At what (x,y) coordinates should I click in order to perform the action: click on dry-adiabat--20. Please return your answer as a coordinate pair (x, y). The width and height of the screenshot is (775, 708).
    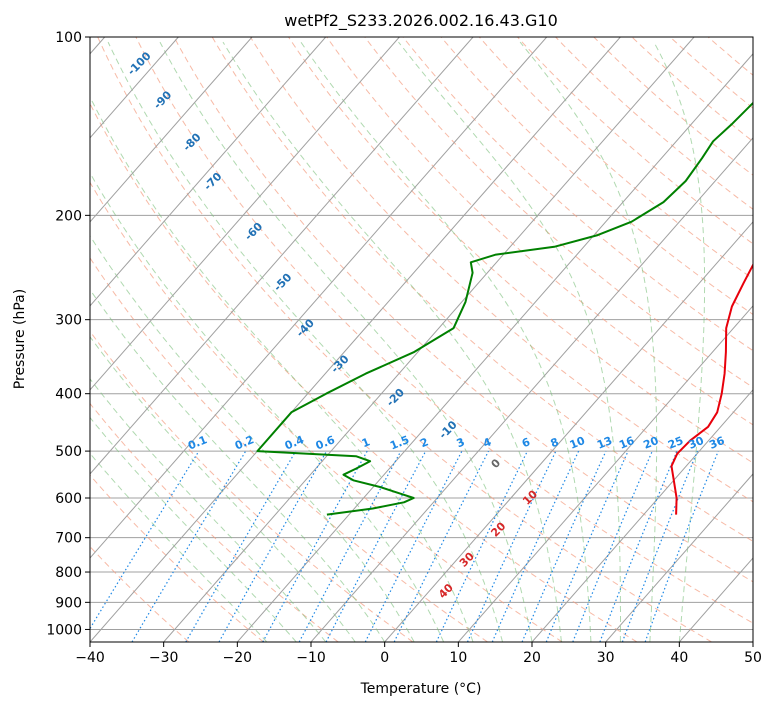
    Looking at the image, I should click on (177, 558).